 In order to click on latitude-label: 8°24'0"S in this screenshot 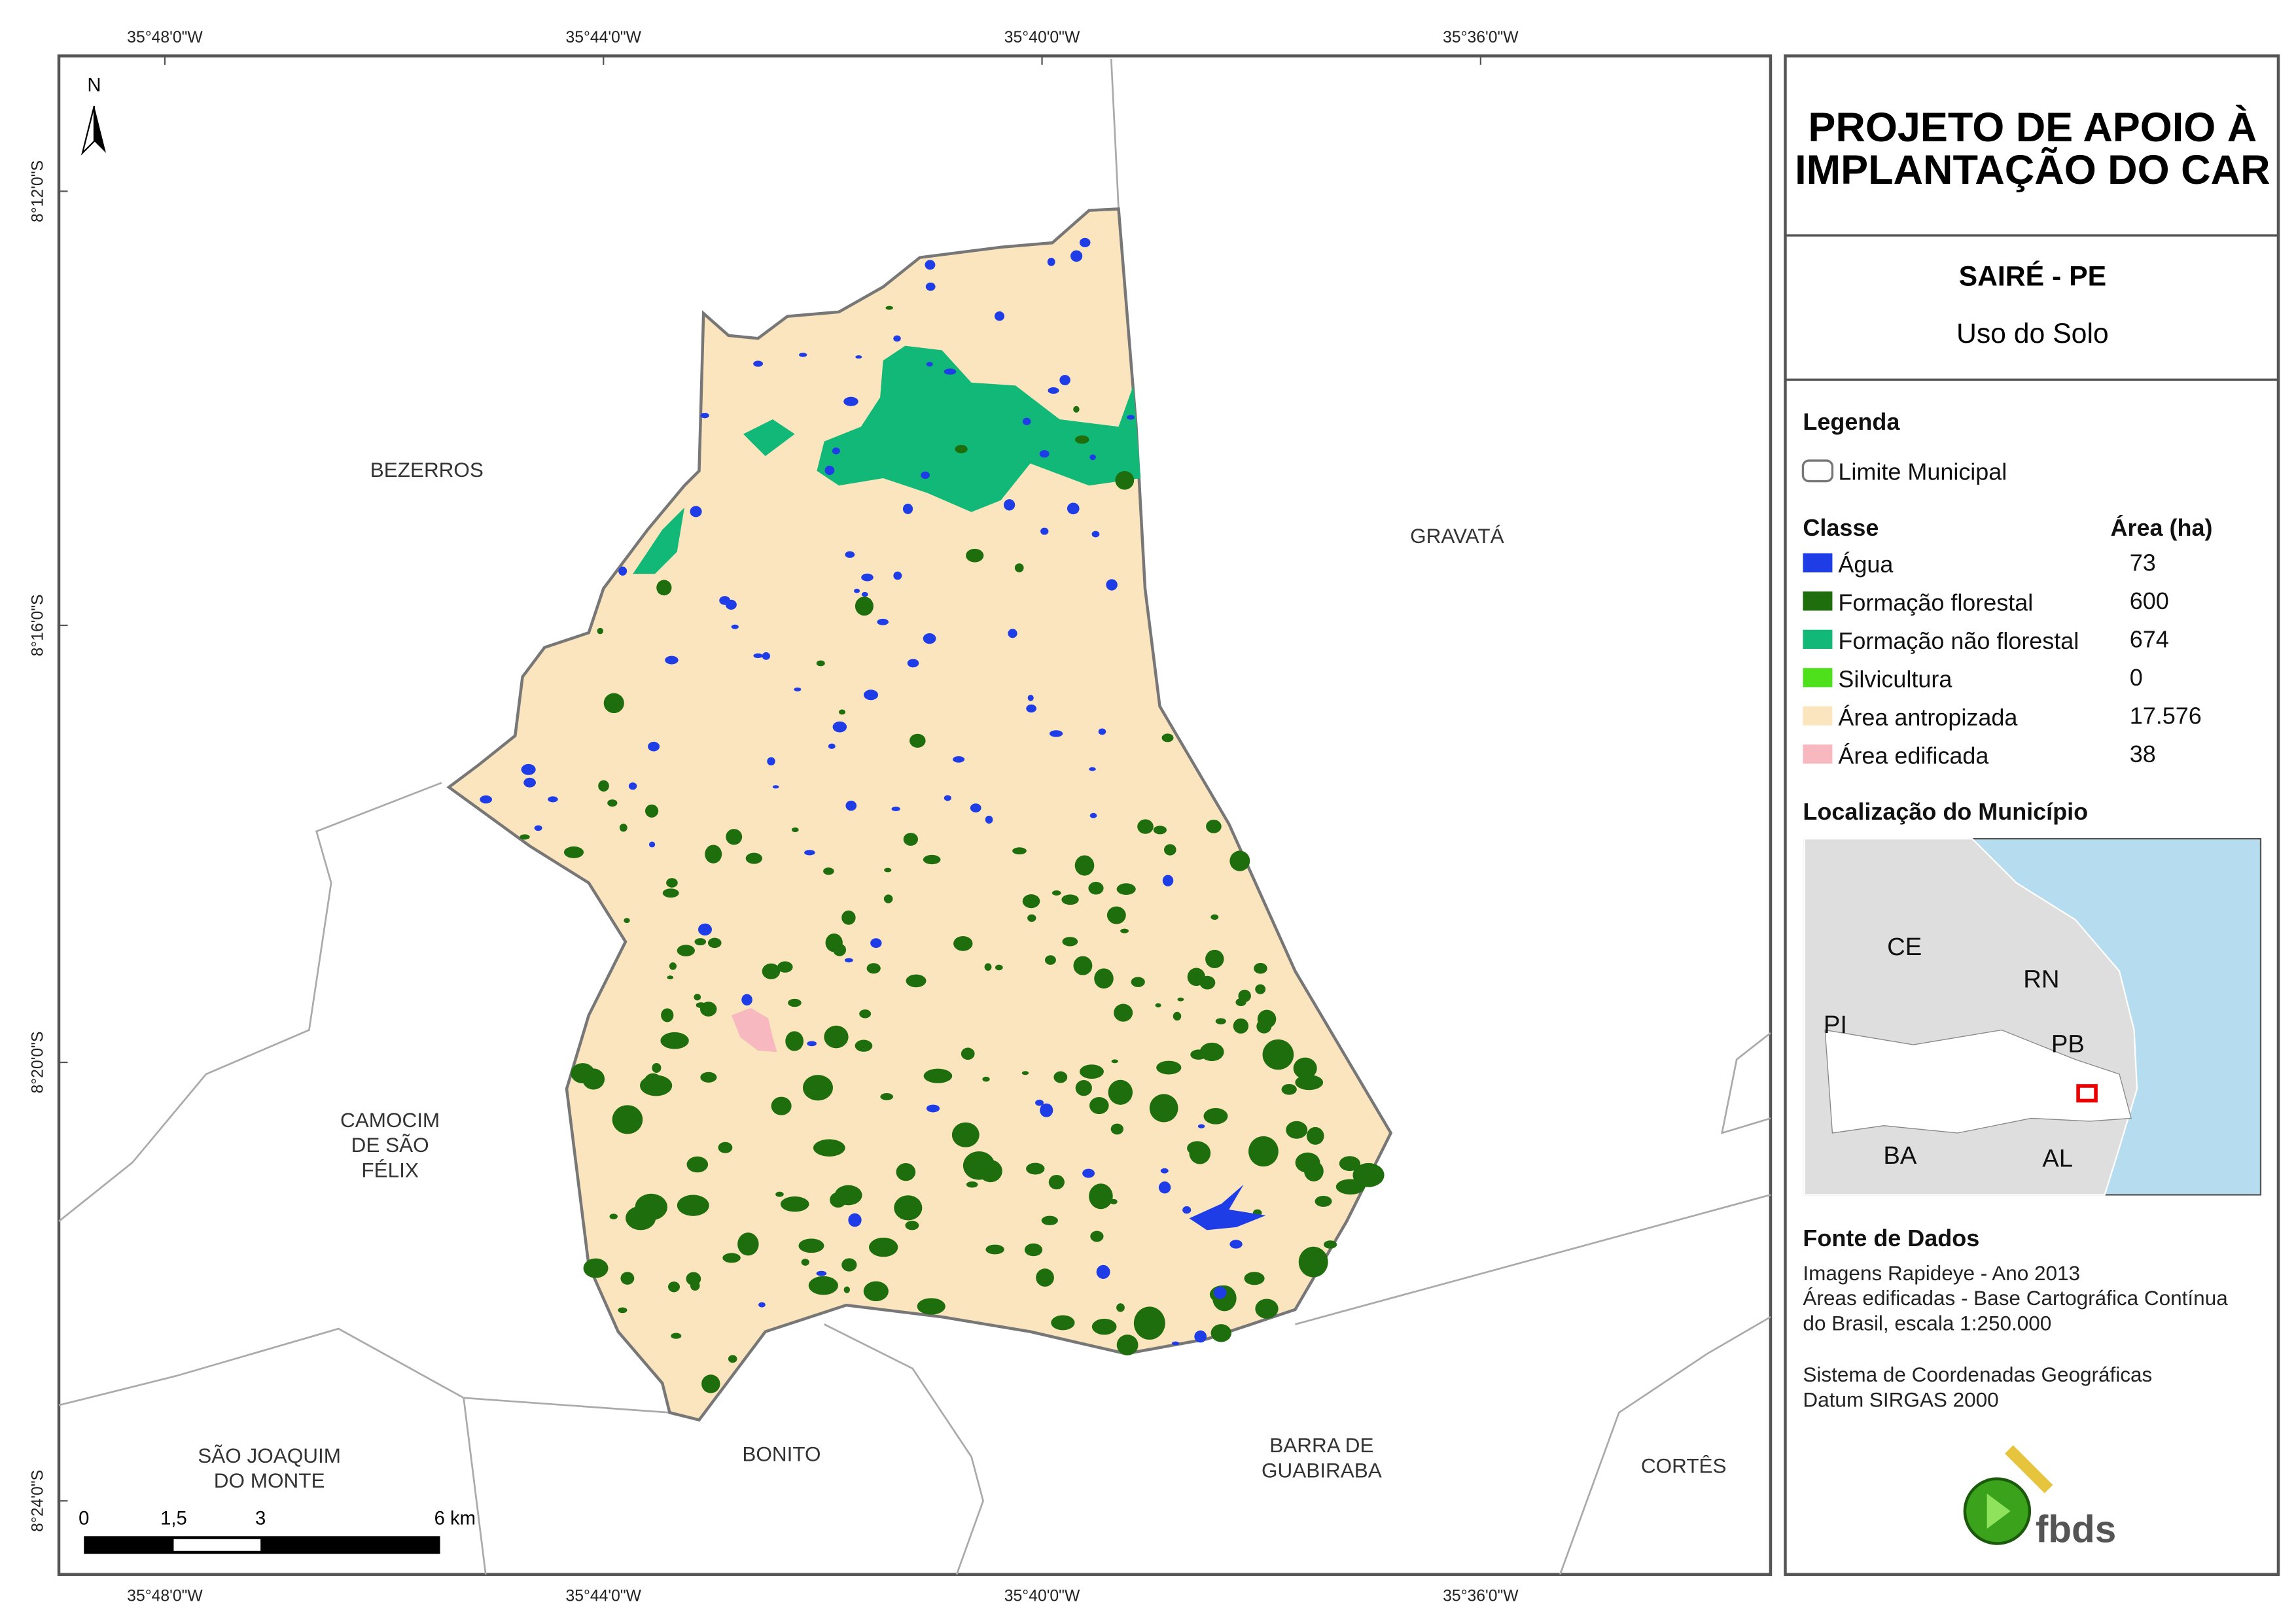, I will do `click(37, 1501)`.